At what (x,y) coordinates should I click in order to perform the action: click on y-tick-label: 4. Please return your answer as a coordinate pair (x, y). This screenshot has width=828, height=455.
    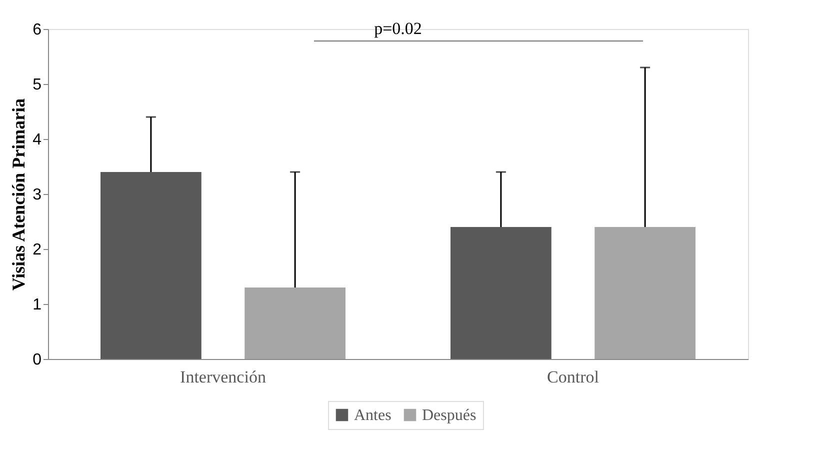
    Looking at the image, I should click on (37, 140).